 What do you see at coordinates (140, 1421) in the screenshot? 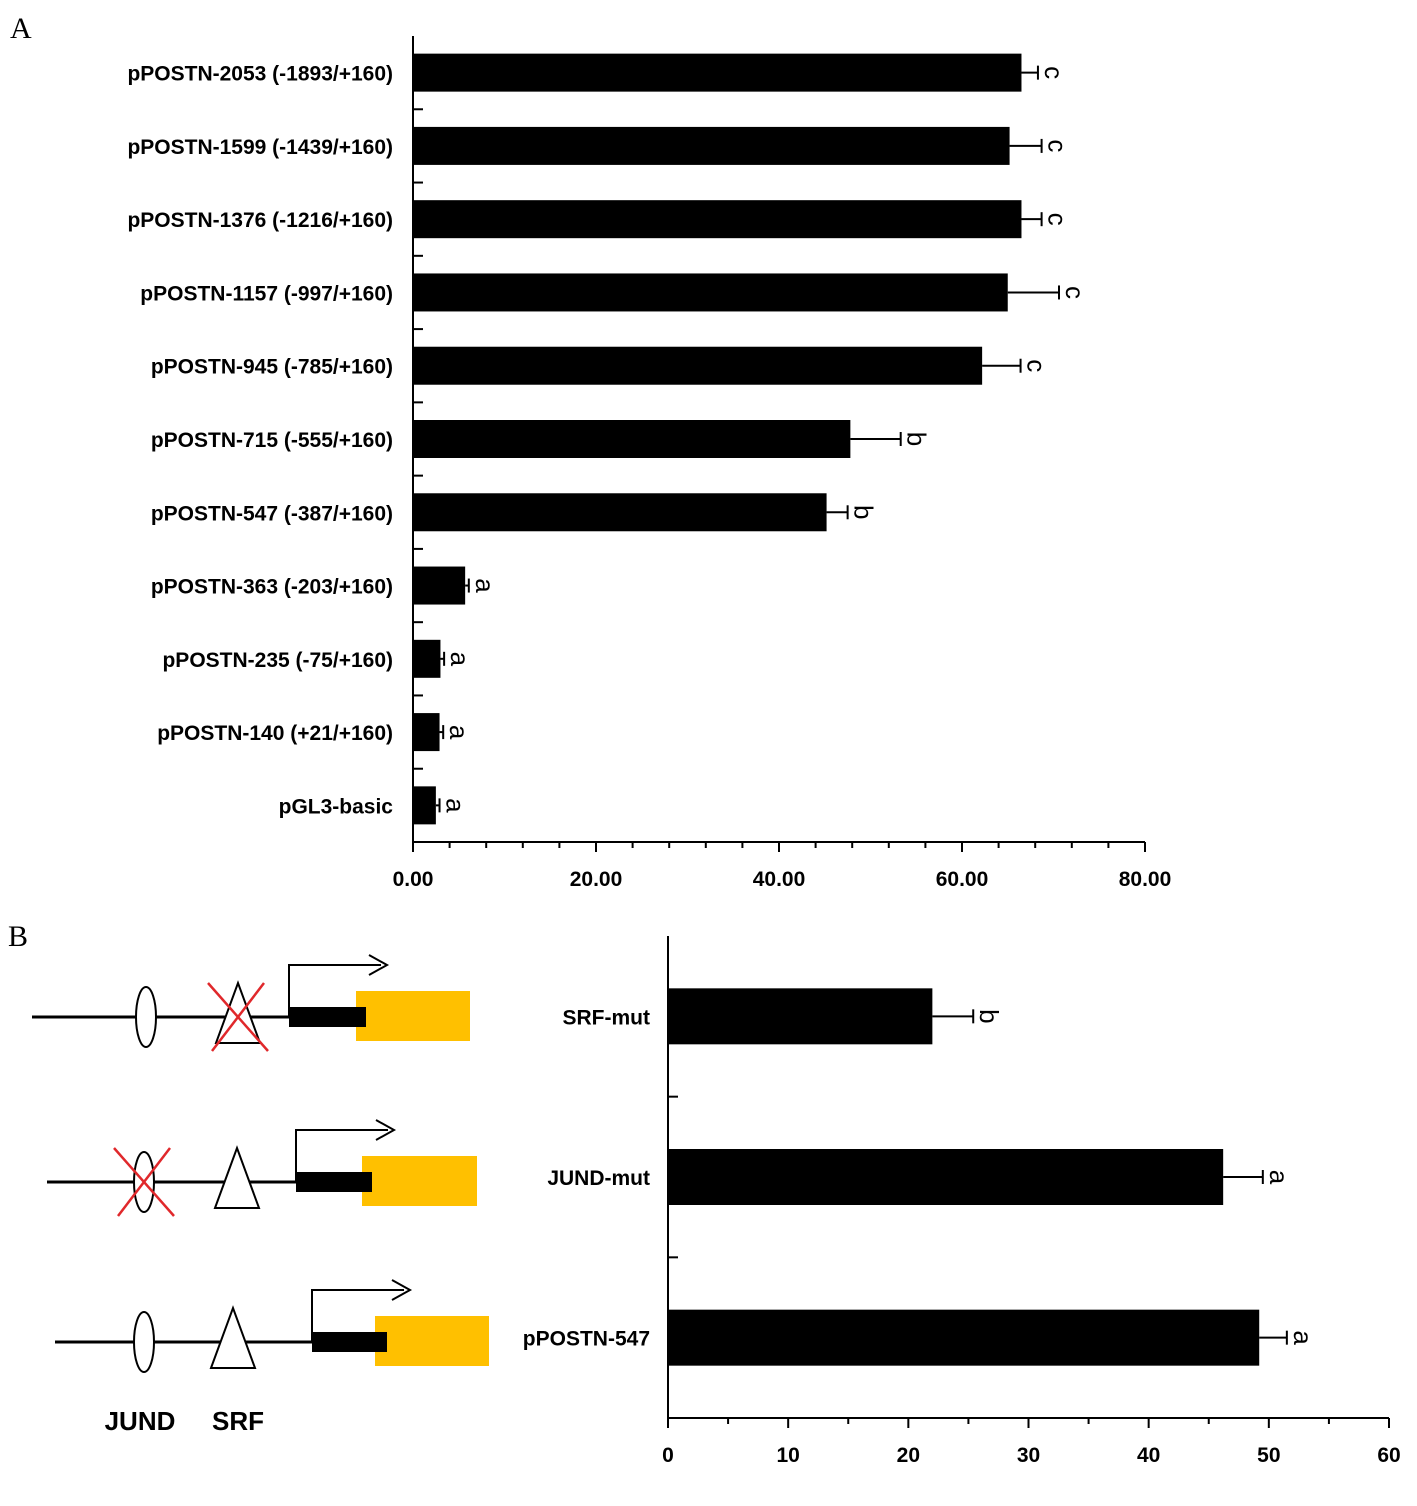
I see `jund-label: JUND` at bounding box center [140, 1421].